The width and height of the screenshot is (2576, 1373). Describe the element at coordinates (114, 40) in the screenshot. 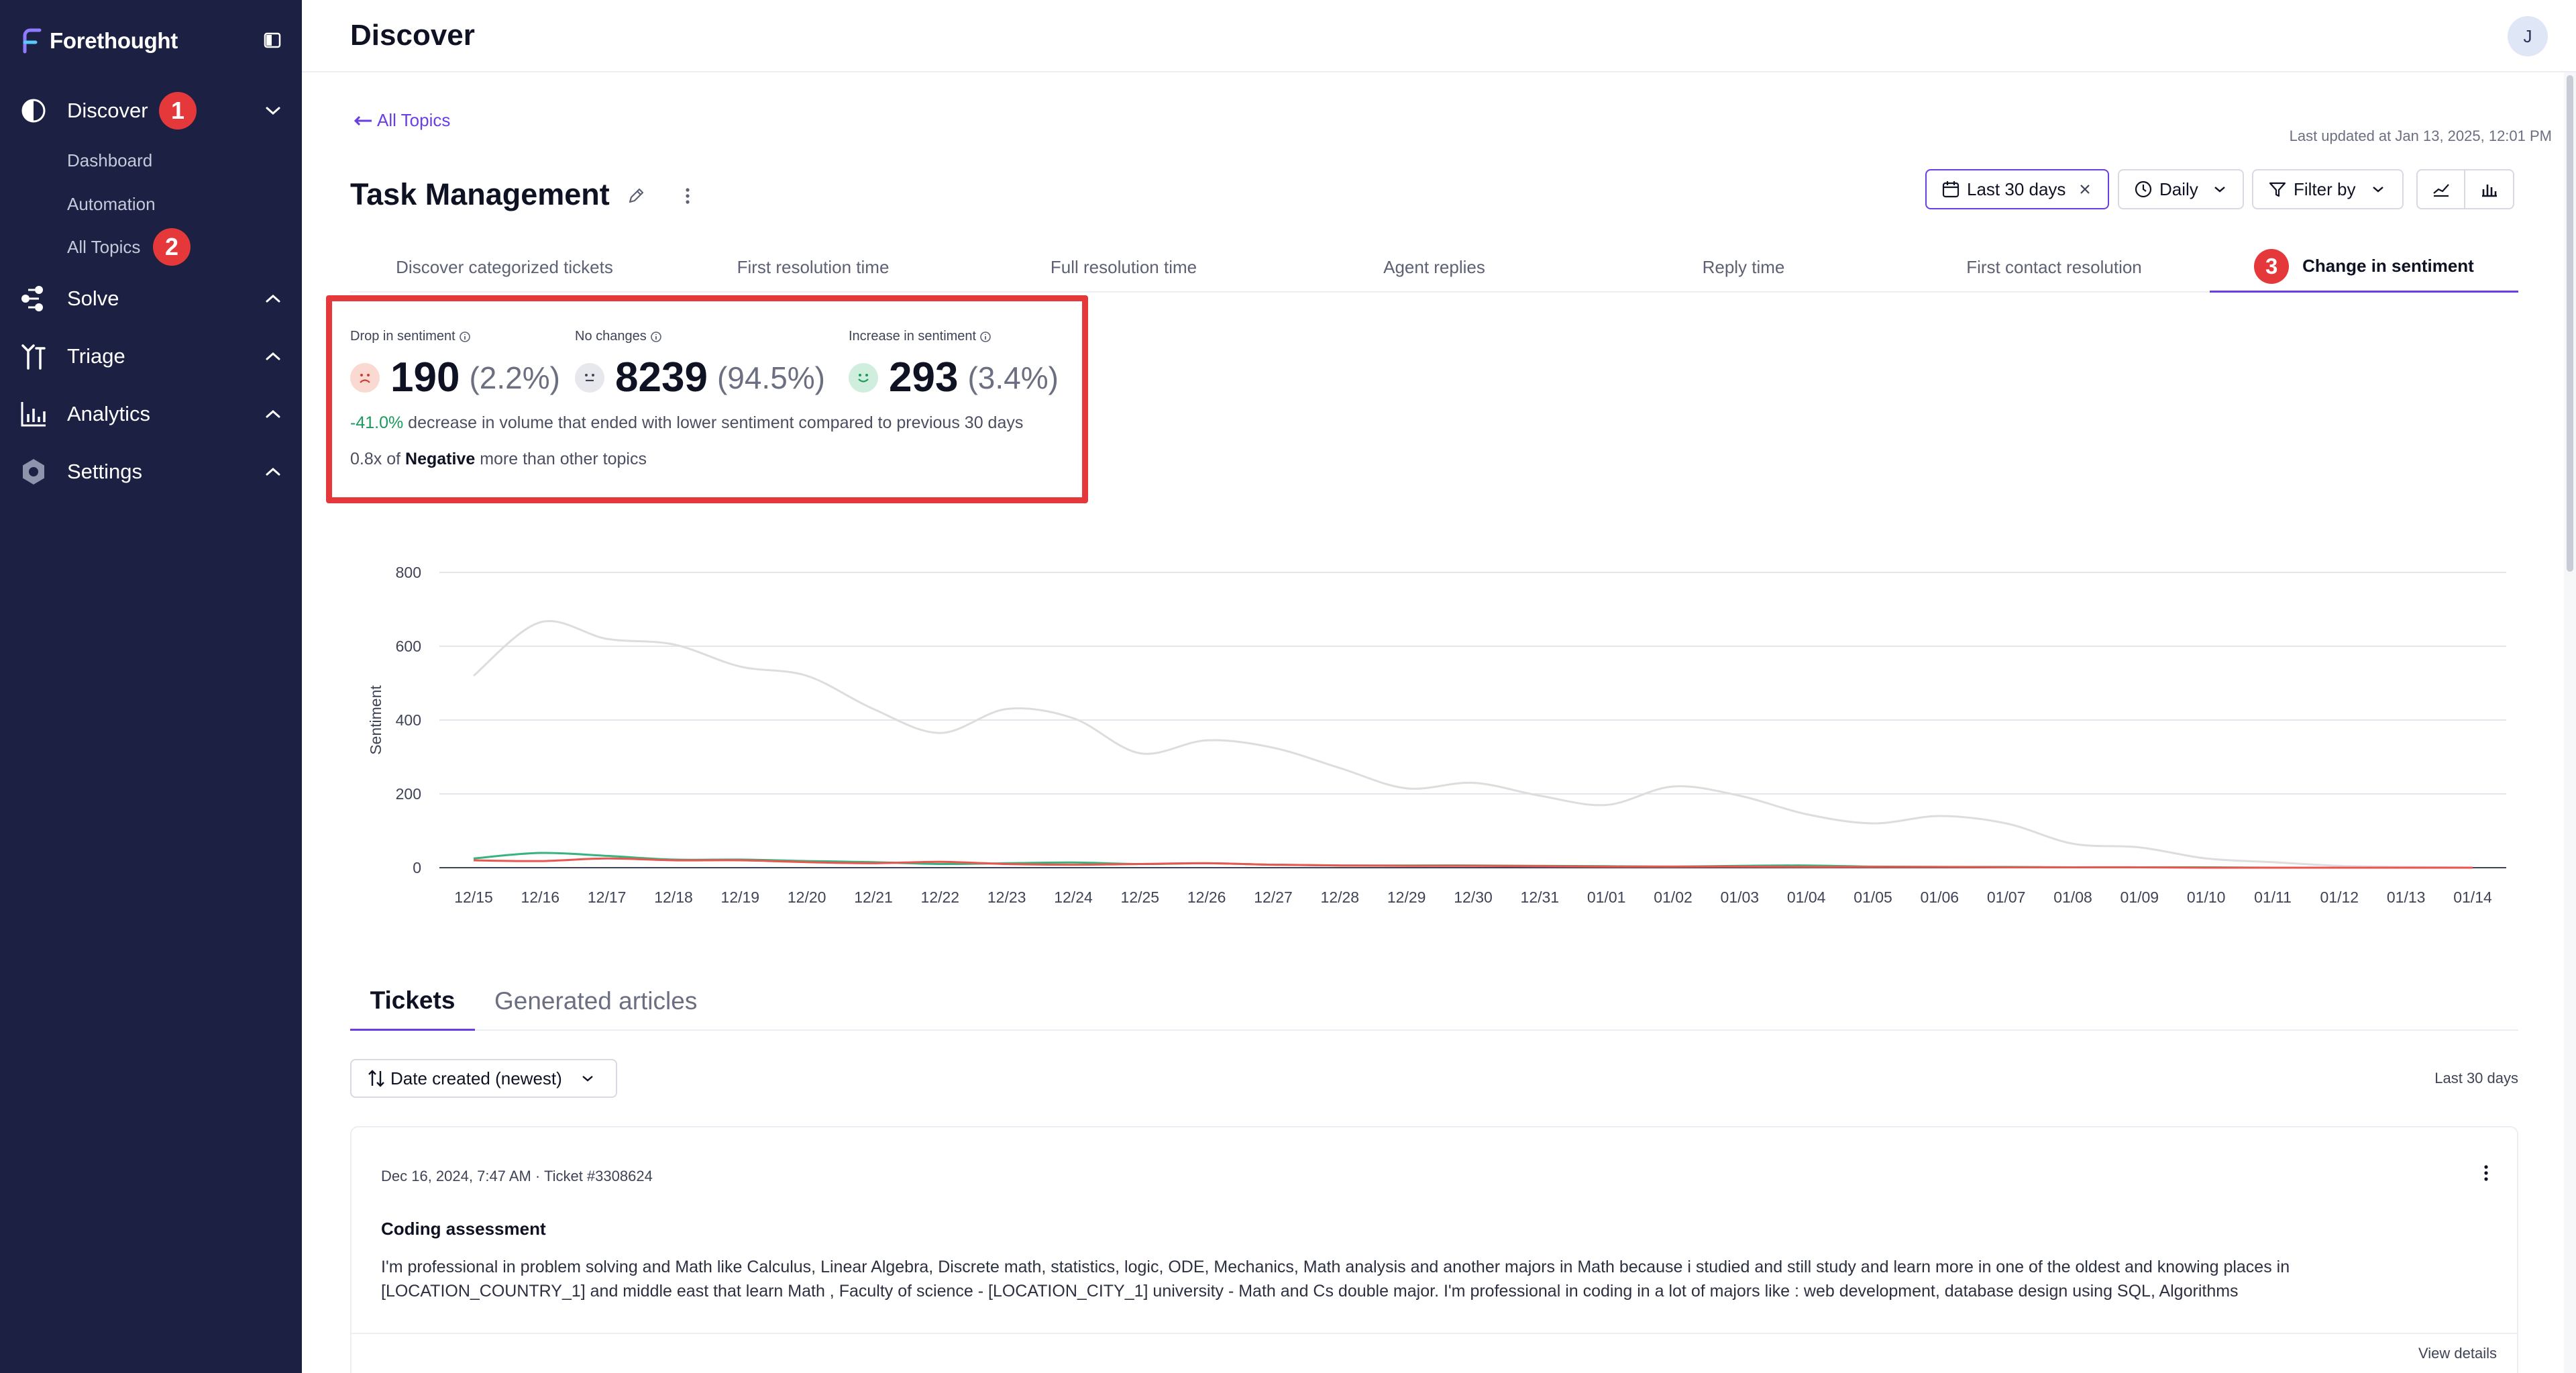

I see `brand-name: Forethought` at that location.